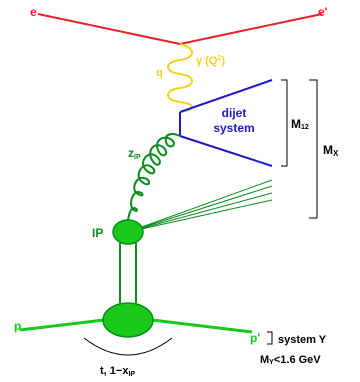 The width and height of the screenshot is (360, 382). I want to click on my-label: MY<1.6 GeV, so click(290, 360).